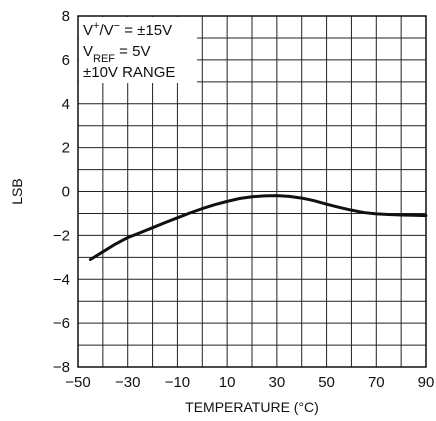  I want to click on series-line, so click(258, 228).